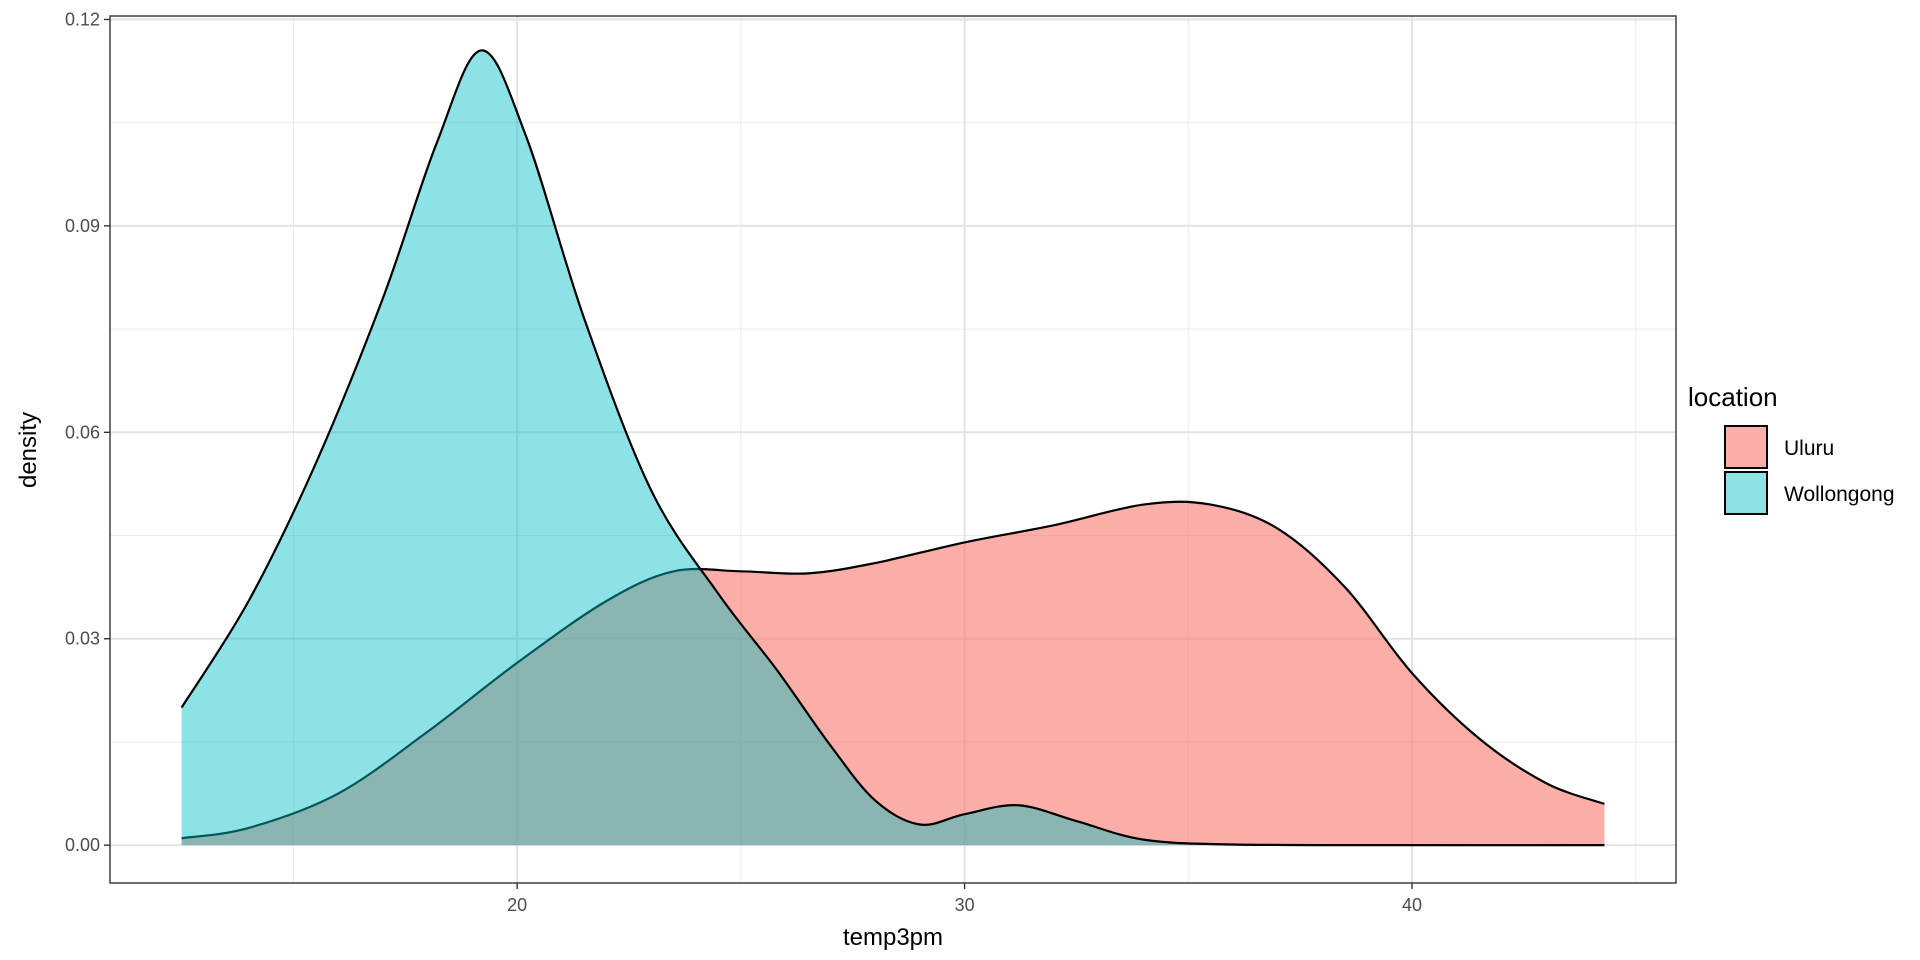  Describe the element at coordinates (517, 905) in the screenshot. I see `x-tick-label: 20` at that location.